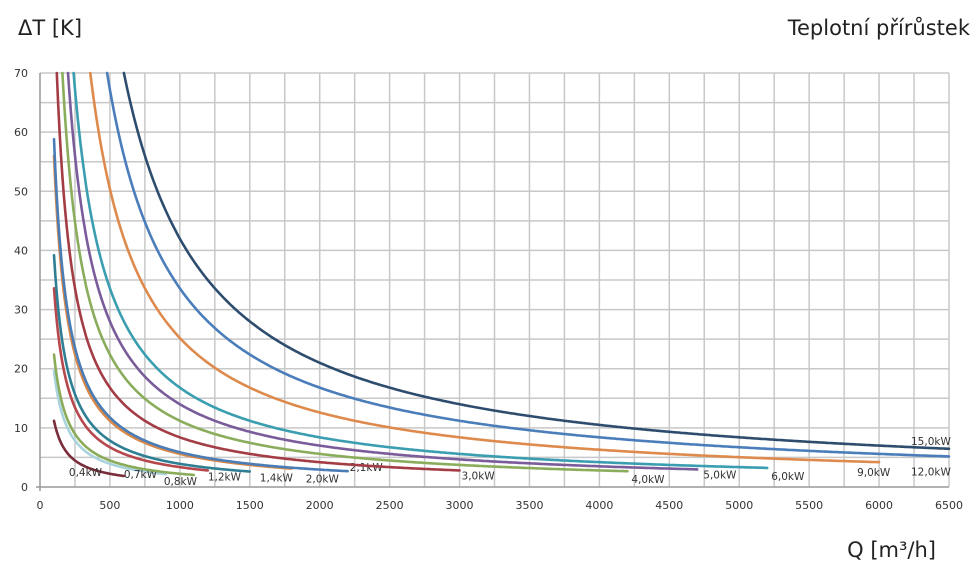 Image resolution: width=980 pixels, height=586 pixels. What do you see at coordinates (949, 505) in the screenshot?
I see `x-tick-label: 6500` at bounding box center [949, 505].